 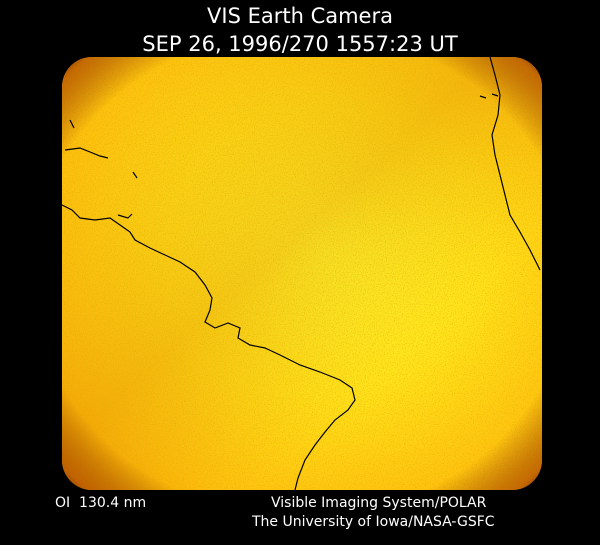 I want to click on filter-label: OI 130.4 nm, so click(x=100, y=503).